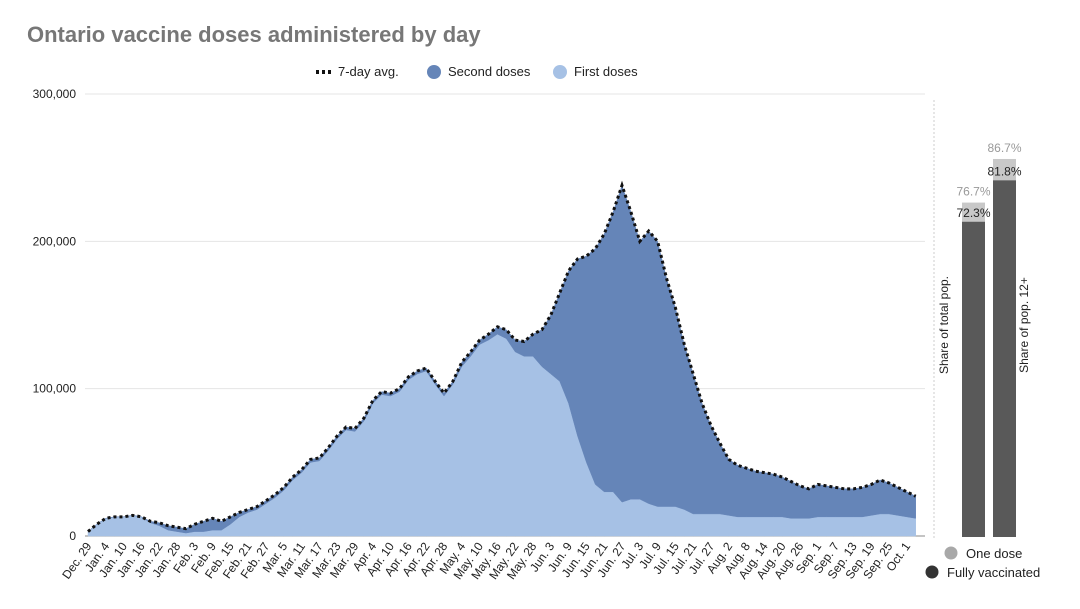 The height and width of the screenshot is (609, 1080). I want to click on y-tick-label: 0, so click(72, 536).